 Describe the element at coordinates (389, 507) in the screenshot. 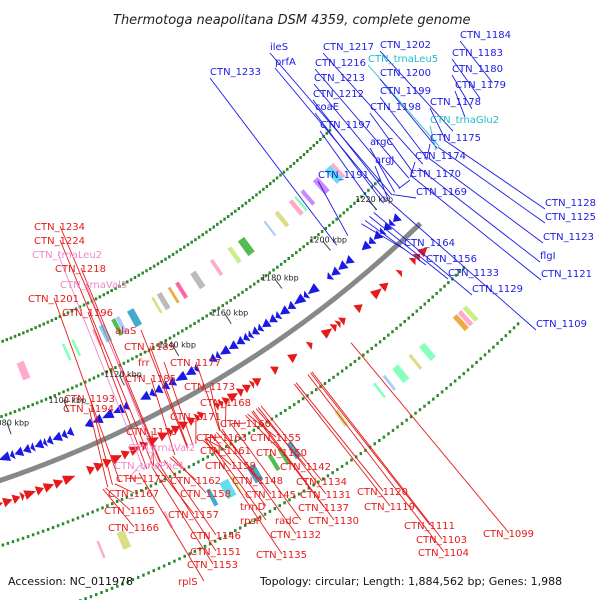

I see `gene-label: CTN_1119` at that location.